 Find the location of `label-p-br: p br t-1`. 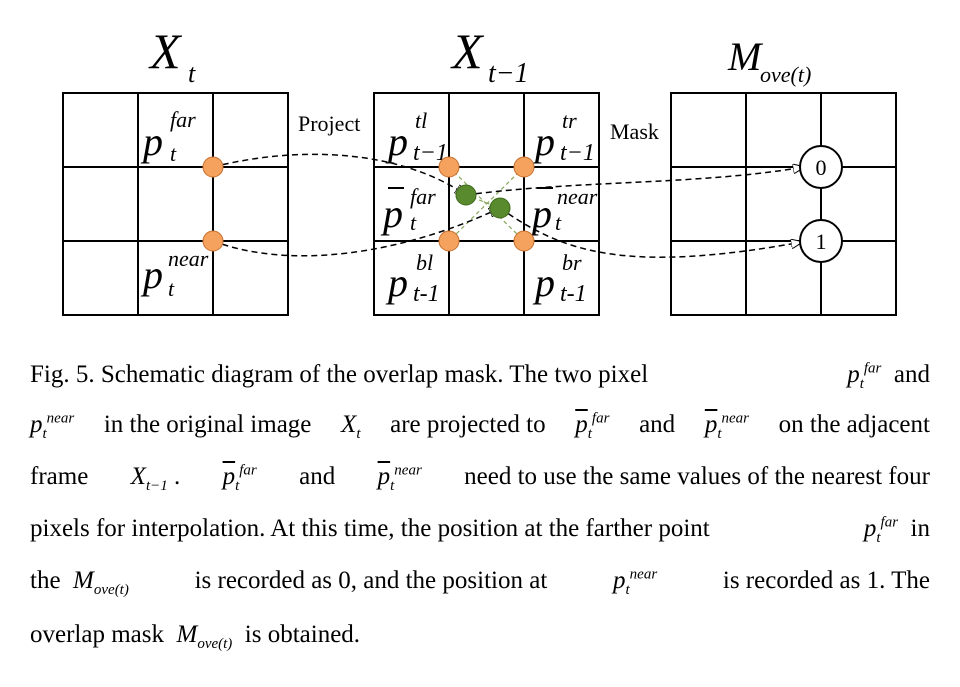

label-p-br: p br t-1 is located at coordinates (559, 278).